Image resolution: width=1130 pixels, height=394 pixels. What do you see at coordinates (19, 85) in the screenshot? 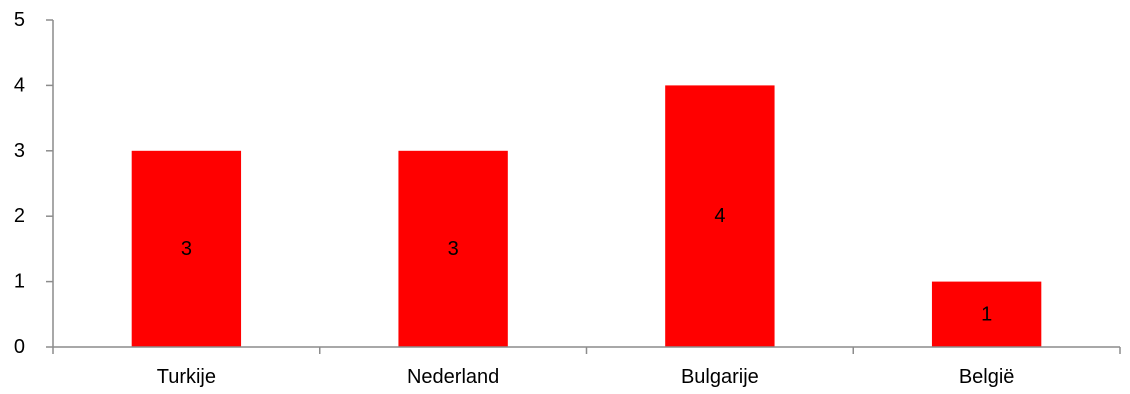
I see `y-tick-label: 4` at bounding box center [19, 85].